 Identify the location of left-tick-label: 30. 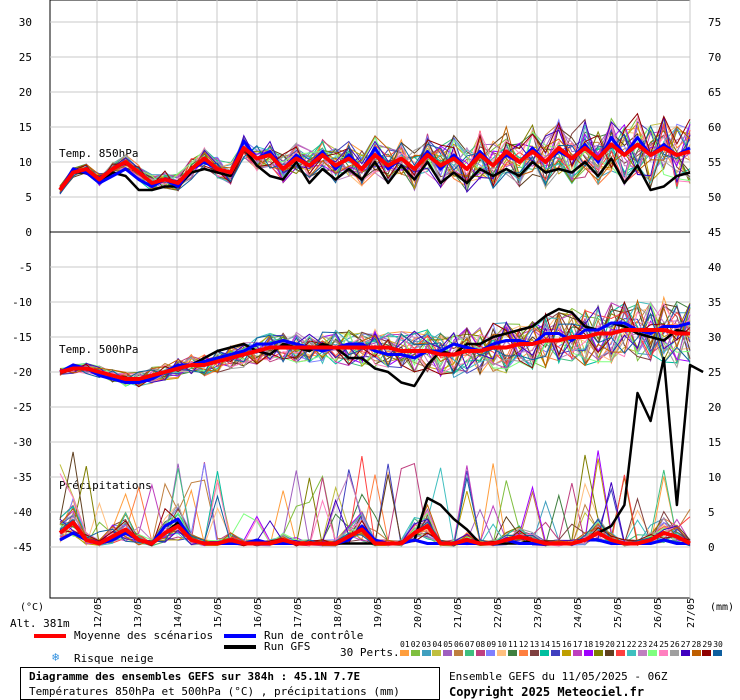
(25, 22).